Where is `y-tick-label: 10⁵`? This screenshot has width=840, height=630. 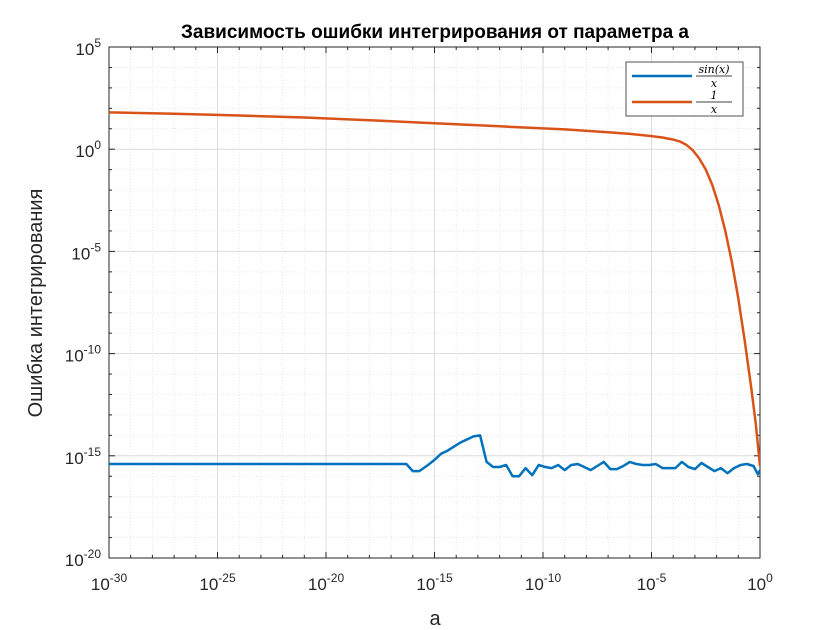 y-tick-label: 10⁵ is located at coordinates (88, 47).